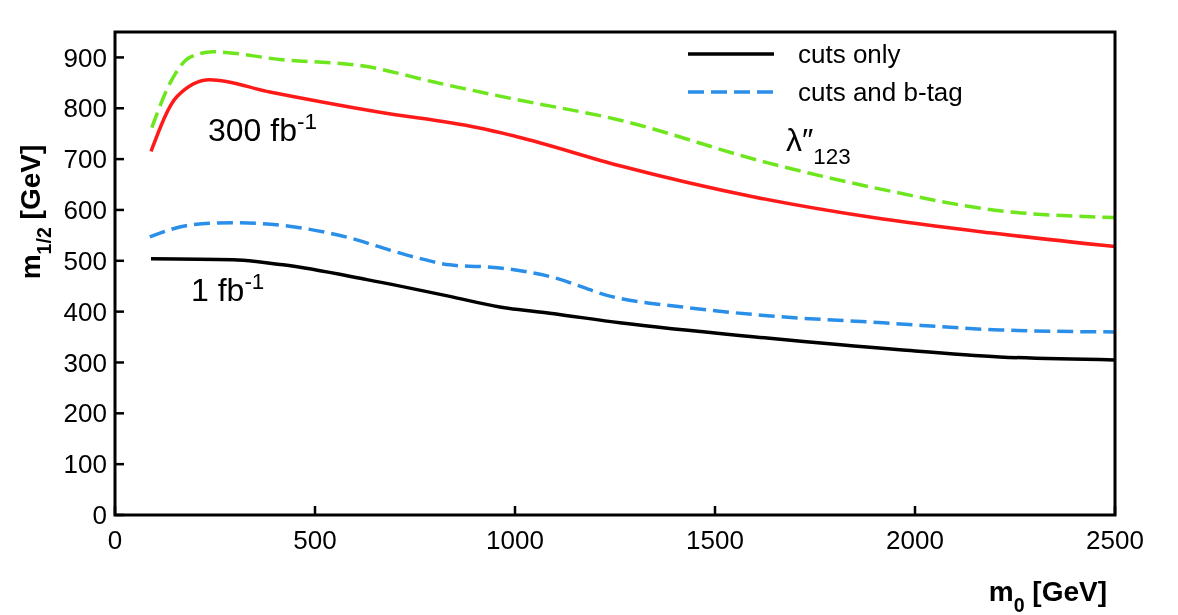 Image resolution: width=1178 pixels, height=615 pixels. I want to click on x-tick-label: 1000, so click(515, 540).